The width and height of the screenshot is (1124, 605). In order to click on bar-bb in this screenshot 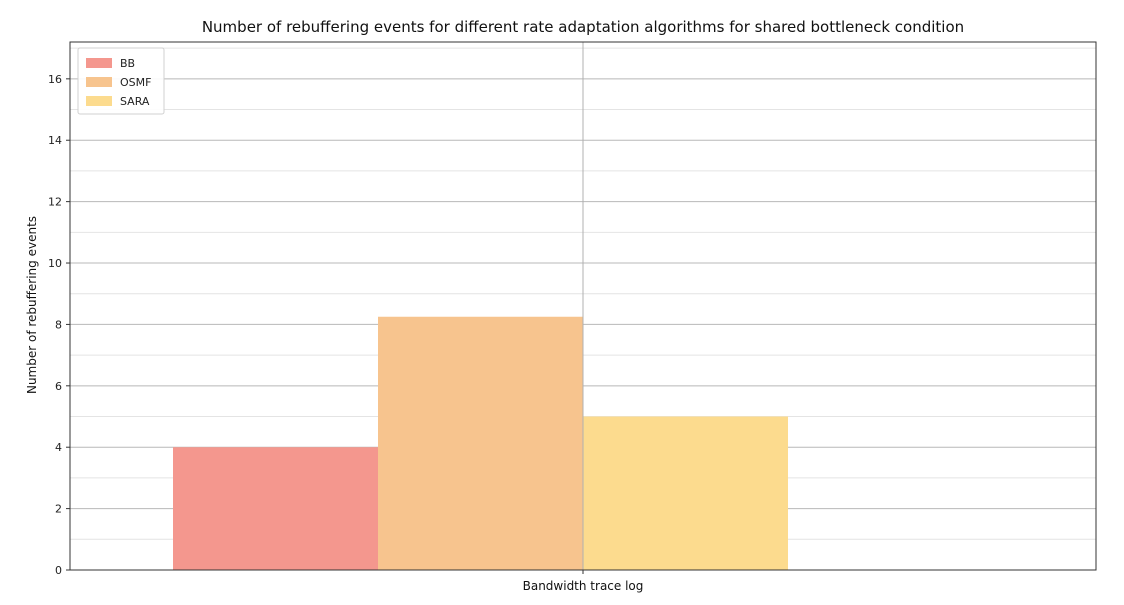, I will do `click(275, 508)`.